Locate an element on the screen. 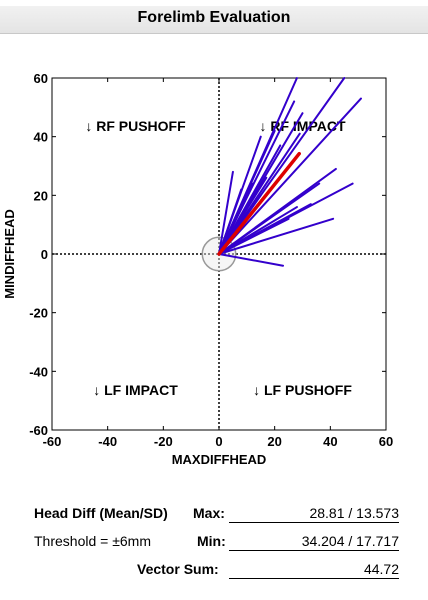  x-tick-label: 40 is located at coordinates (330, 441).